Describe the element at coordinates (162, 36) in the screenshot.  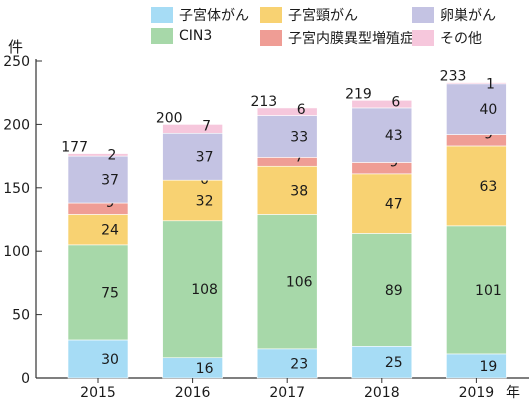
I see `legend-swatch-cin3` at that location.